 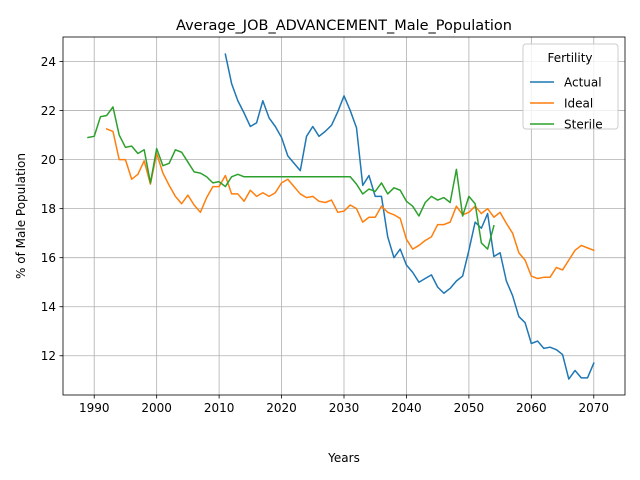 What do you see at coordinates (21, 216) in the screenshot?
I see `y-axis-label: % of Male Population` at bounding box center [21, 216].